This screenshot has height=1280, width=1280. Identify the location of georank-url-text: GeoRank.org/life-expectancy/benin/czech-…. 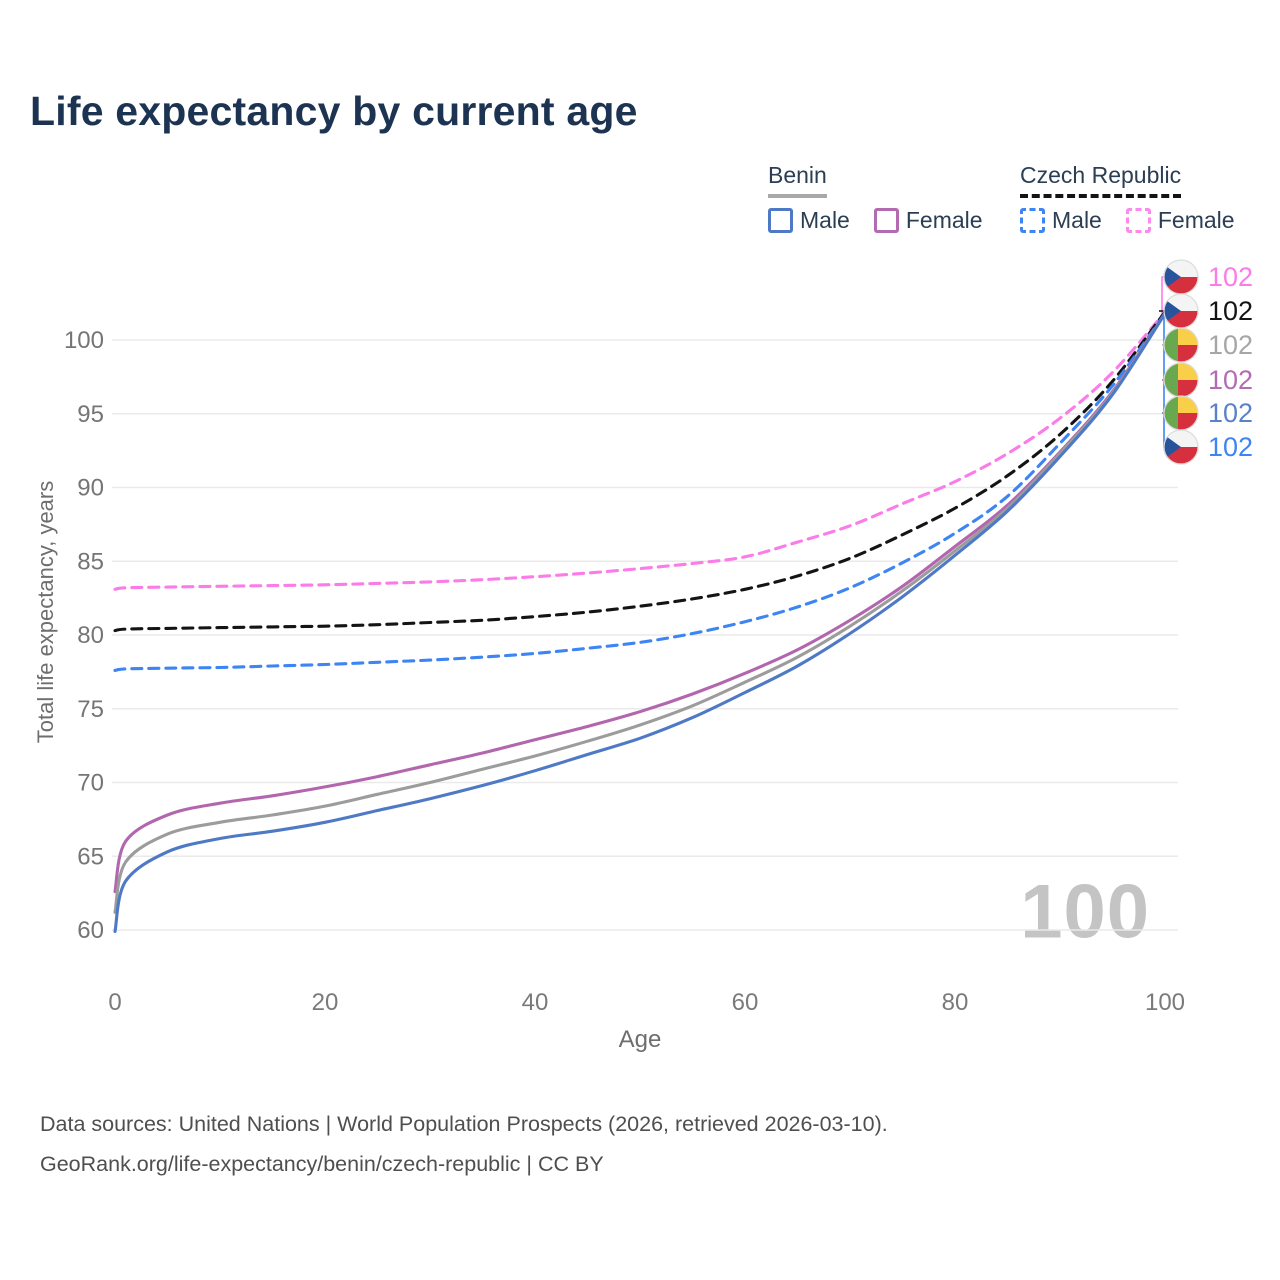
(322, 1164).